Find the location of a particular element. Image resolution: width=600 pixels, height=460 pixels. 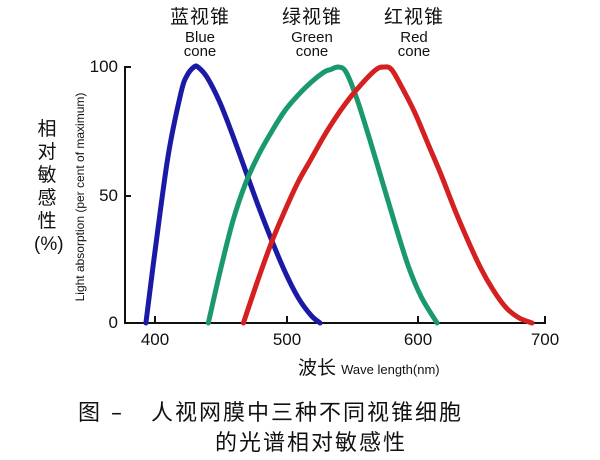

legend-blue-zh: 蓝视锥 is located at coordinates (199, 17).